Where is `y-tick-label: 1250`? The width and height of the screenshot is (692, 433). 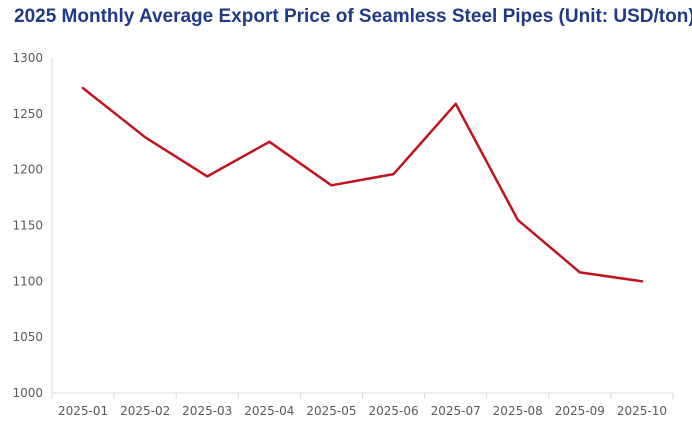
y-tick-label: 1250 is located at coordinates (27, 114).